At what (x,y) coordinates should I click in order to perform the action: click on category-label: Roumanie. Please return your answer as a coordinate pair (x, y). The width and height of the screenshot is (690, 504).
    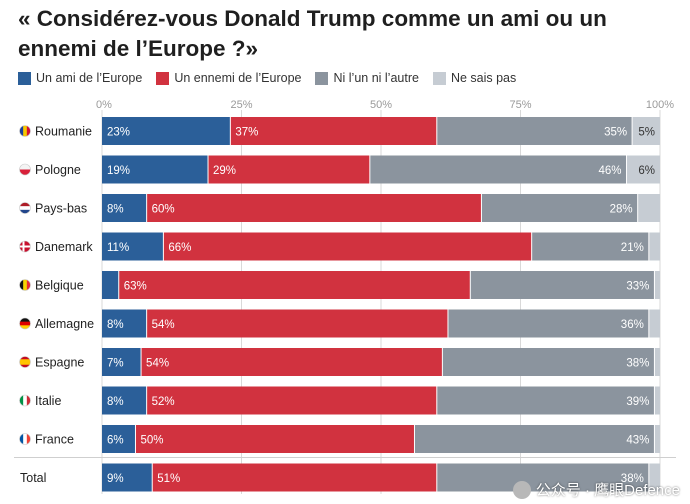
    Looking at the image, I should click on (63, 132).